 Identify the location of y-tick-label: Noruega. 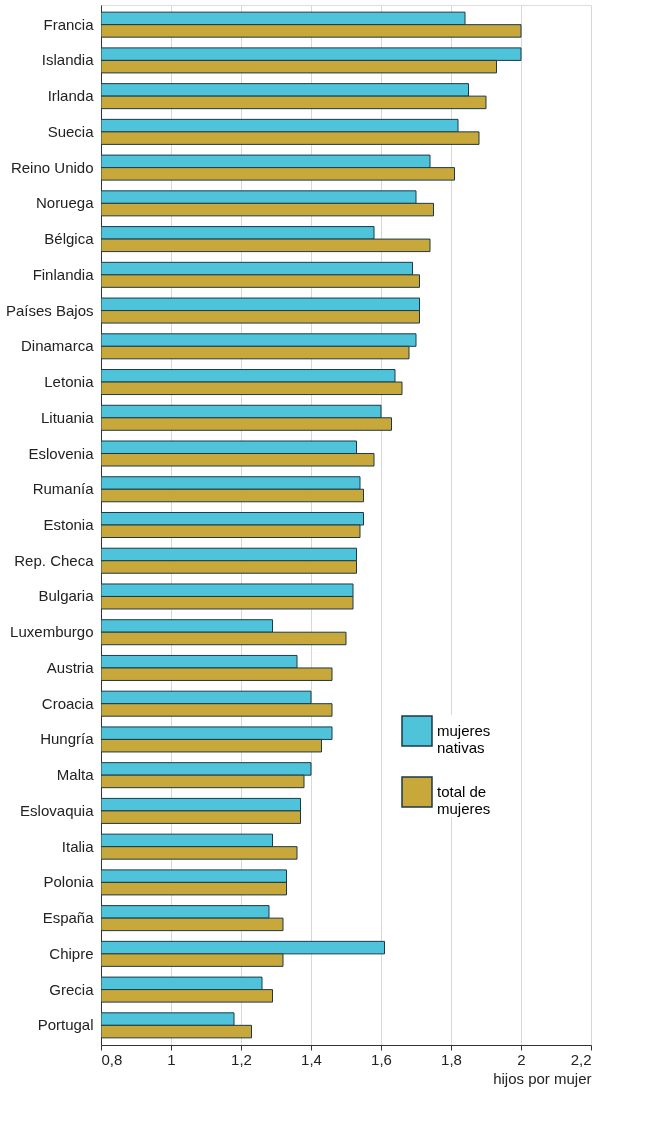
(65, 203).